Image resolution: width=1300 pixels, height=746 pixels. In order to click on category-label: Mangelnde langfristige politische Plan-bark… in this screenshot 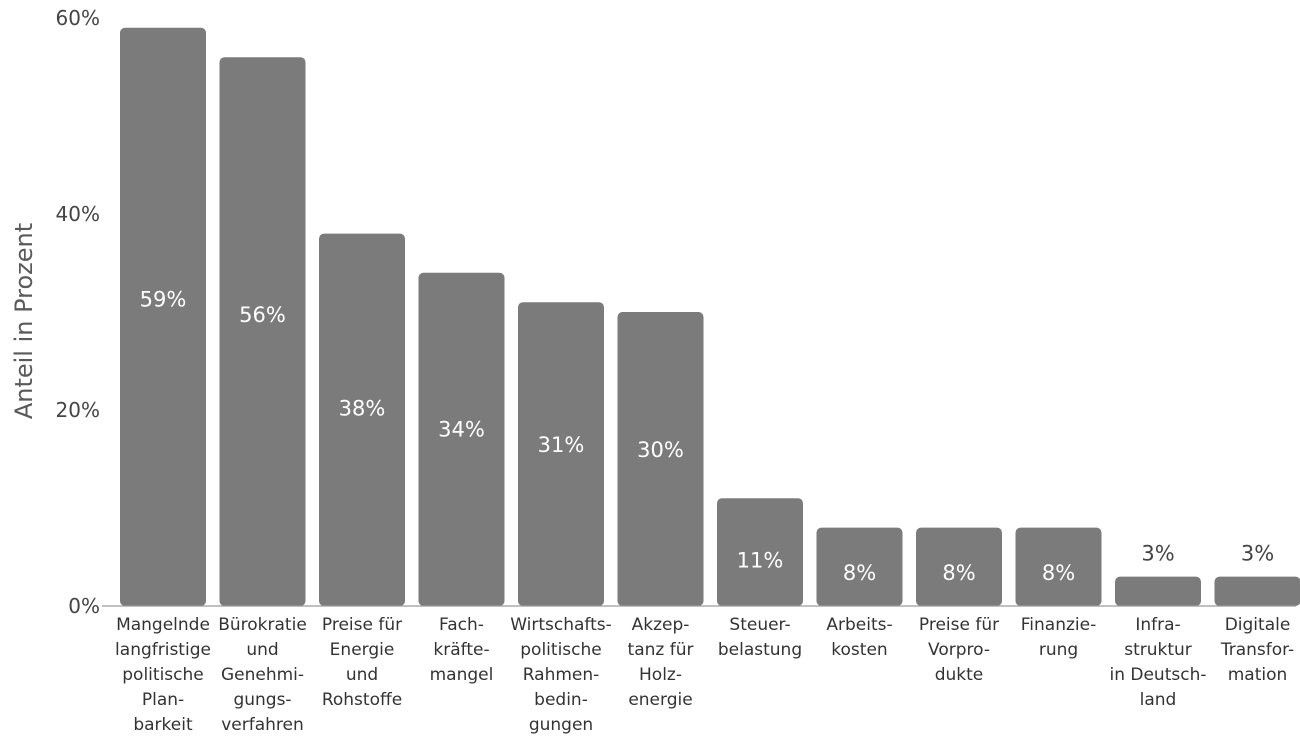, I will do `click(163, 675)`.